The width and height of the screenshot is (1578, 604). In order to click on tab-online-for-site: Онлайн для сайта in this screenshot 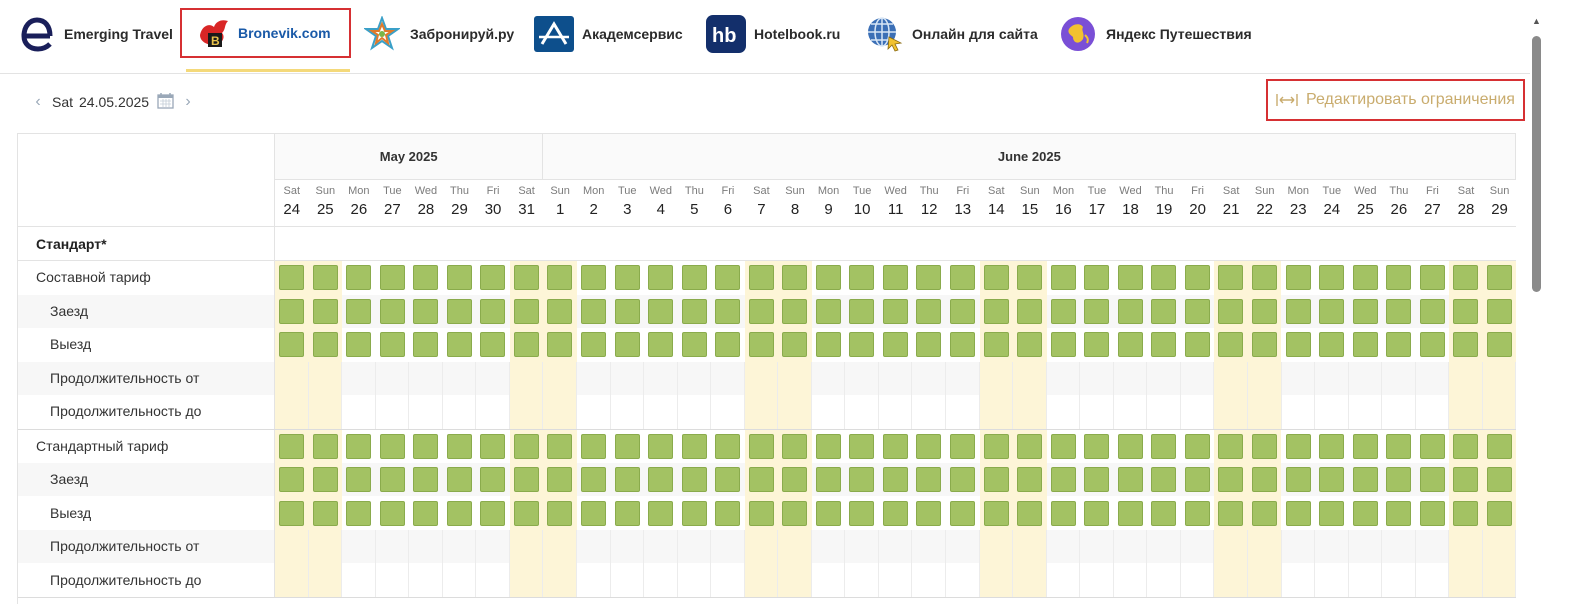, I will do `click(950, 34)`.